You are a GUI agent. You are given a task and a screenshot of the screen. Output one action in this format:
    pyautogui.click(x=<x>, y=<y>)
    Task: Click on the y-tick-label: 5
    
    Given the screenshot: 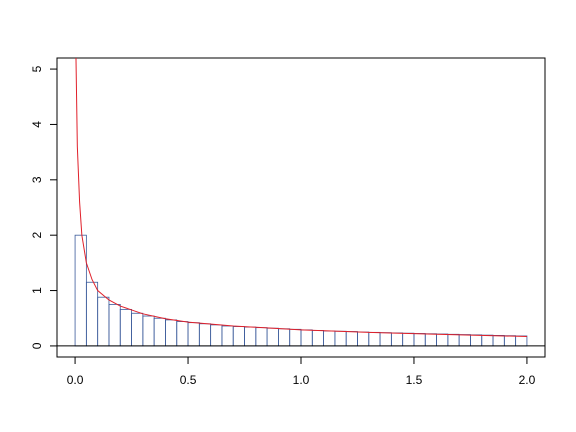 What is the action you would take?
    pyautogui.click(x=37, y=68)
    